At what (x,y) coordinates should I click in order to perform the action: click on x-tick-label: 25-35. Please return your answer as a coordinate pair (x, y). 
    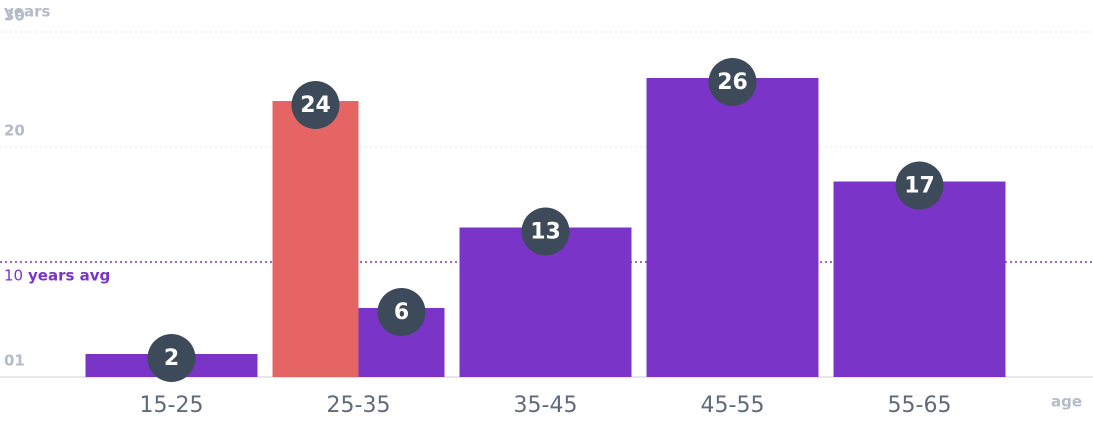
    Looking at the image, I should click on (359, 405).